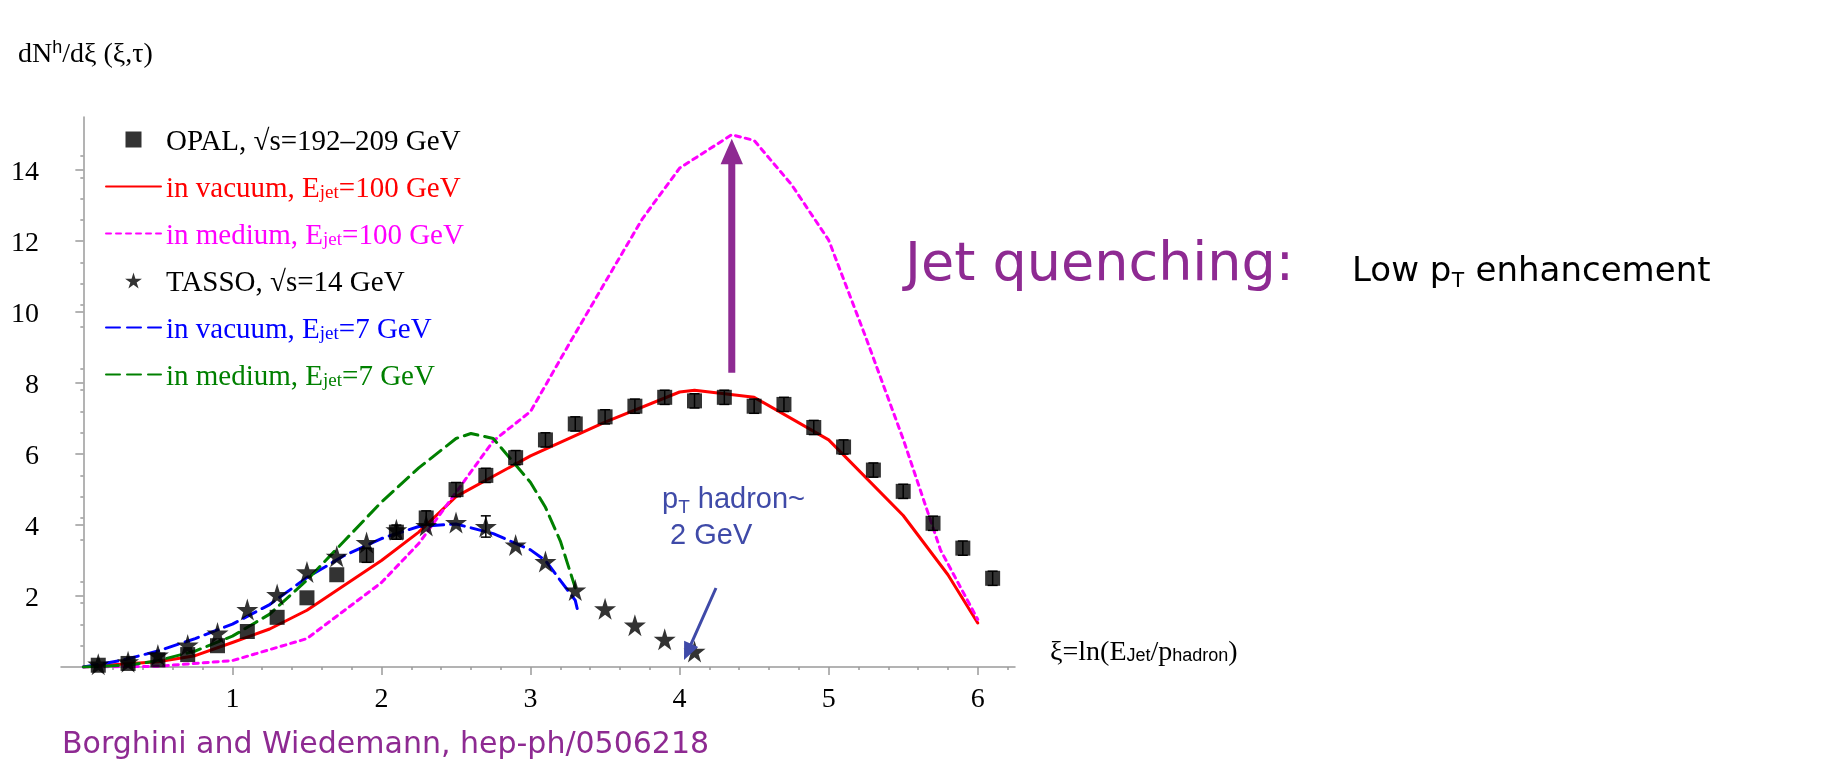 The height and width of the screenshot is (764, 1831). I want to click on y-tick-label: 10, so click(25, 312).